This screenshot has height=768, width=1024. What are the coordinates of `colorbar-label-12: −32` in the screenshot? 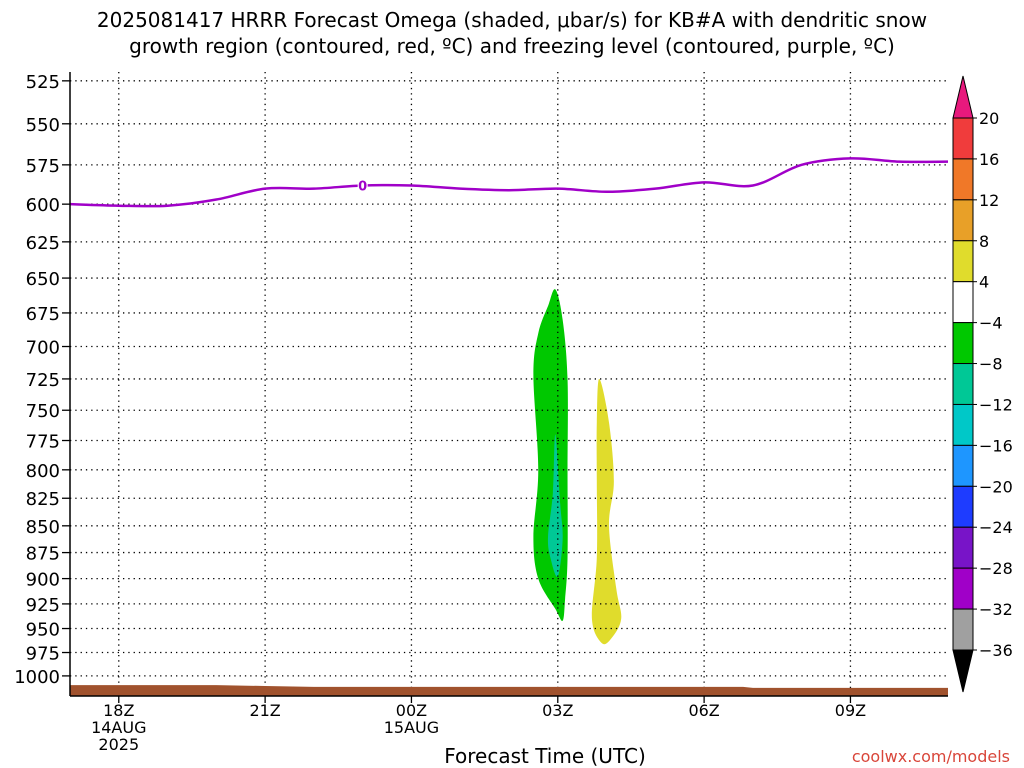 It's located at (996, 609).